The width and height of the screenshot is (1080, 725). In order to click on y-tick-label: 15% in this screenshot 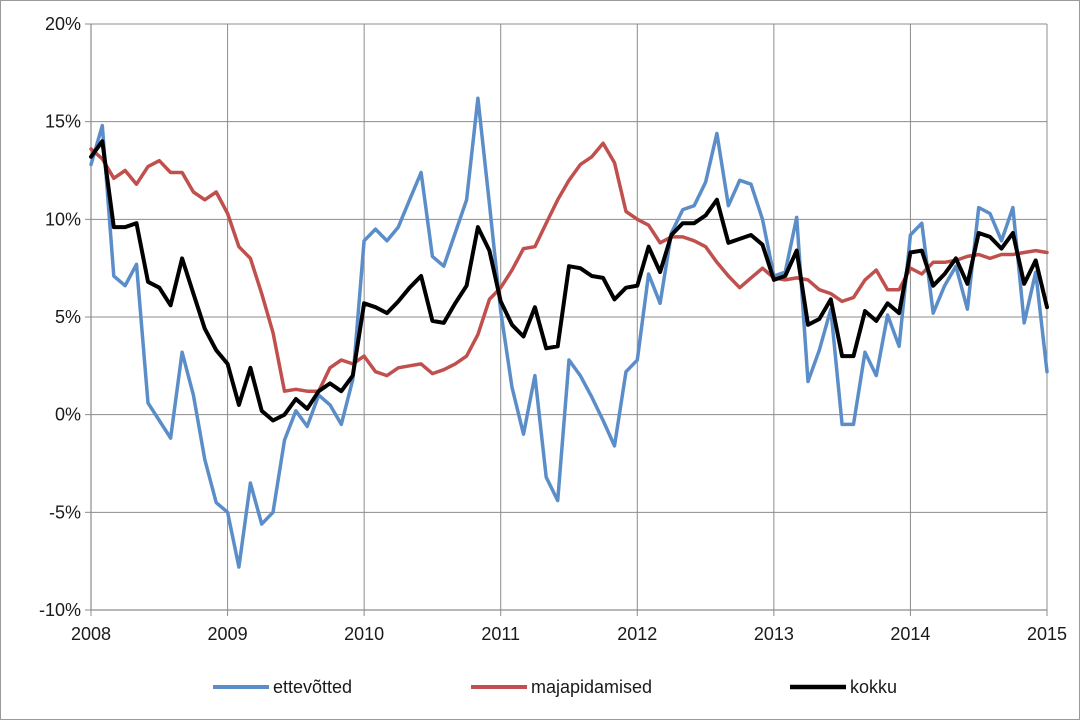, I will do `click(63, 122)`.